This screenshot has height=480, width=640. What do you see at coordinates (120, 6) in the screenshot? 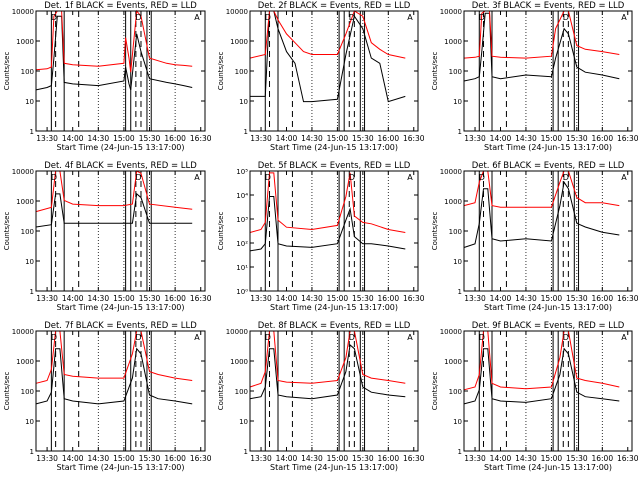
I see `chart-title: Det. 1f BLACK = Events, RED = LLD` at bounding box center [120, 6].